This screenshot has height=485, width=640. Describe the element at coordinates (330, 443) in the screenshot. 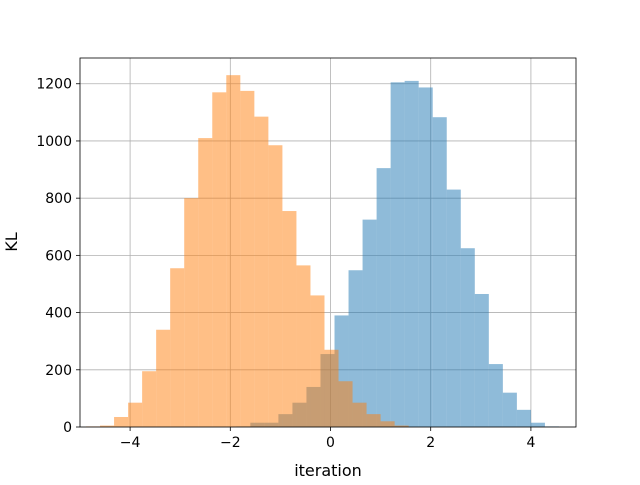

I see `x-tick-label: 0` at that location.